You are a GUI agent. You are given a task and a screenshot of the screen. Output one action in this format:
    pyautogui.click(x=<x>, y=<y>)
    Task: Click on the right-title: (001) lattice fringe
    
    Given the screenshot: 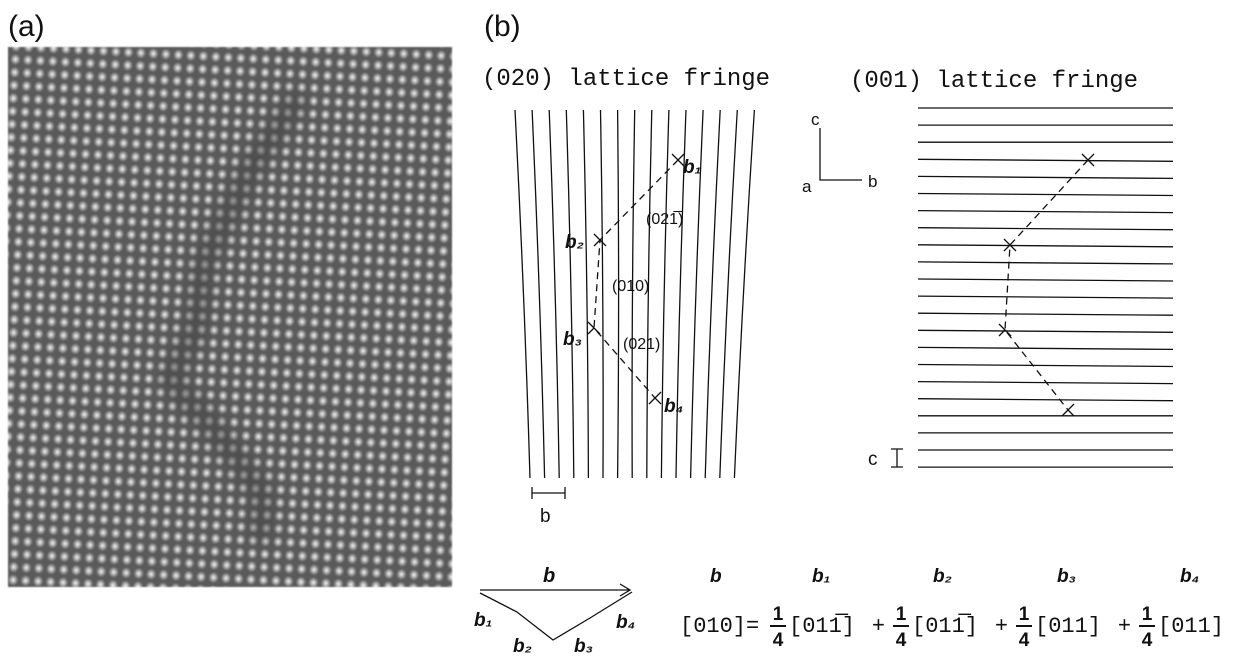 What is the action you would take?
    pyautogui.click(x=994, y=81)
    